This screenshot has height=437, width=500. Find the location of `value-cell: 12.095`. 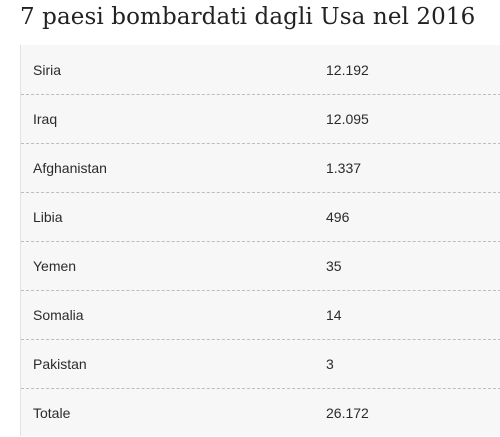

value-cell: 12.095 is located at coordinates (347, 119).